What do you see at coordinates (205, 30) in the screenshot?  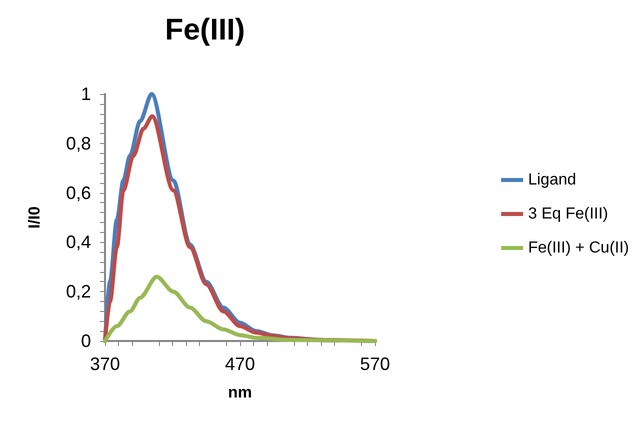 I see `chart-title: Fe(III)` at bounding box center [205, 30].